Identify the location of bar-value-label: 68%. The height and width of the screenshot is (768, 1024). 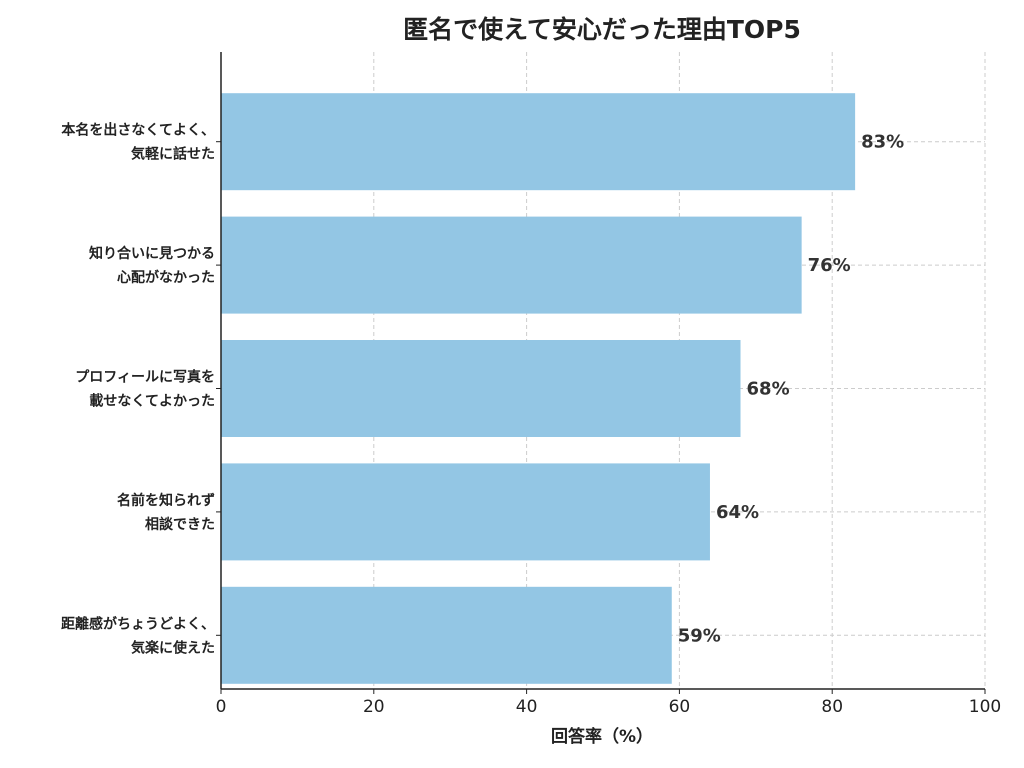
(768, 389).